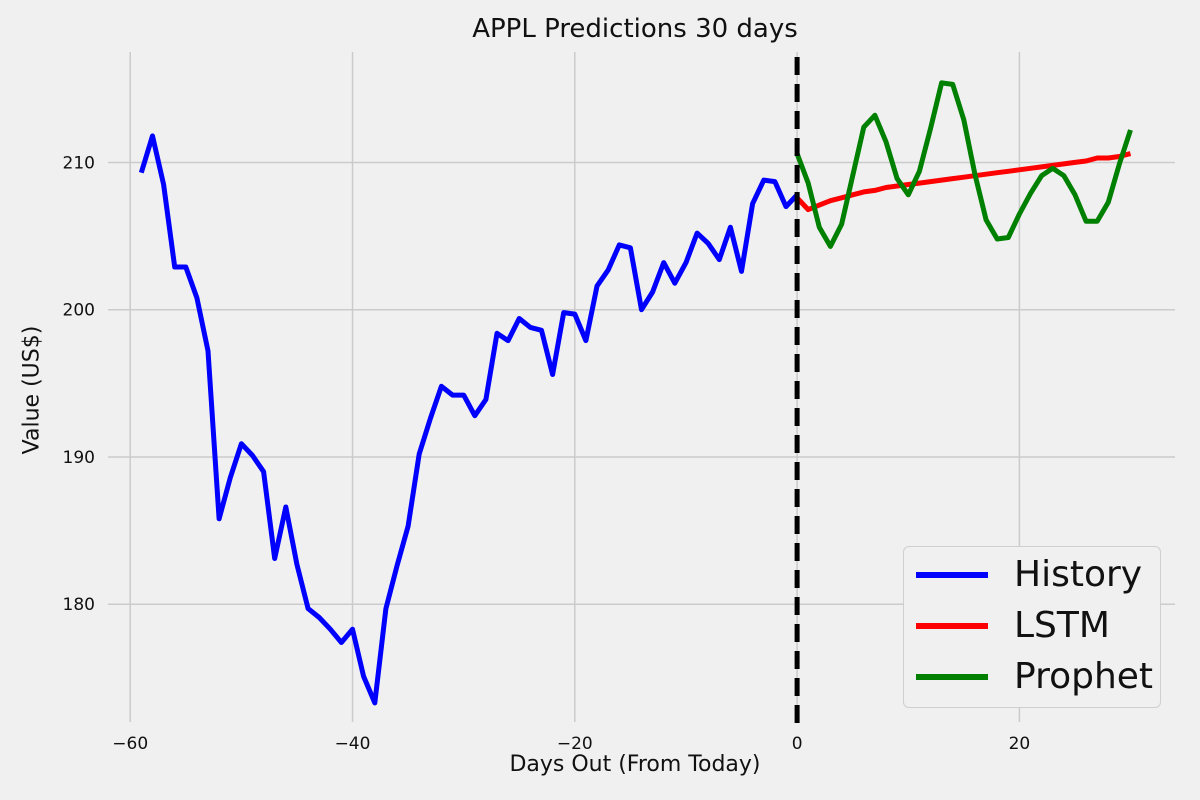 The width and height of the screenshot is (1200, 800). I want to click on legend-label-prophet: Prophet, so click(1084, 676).